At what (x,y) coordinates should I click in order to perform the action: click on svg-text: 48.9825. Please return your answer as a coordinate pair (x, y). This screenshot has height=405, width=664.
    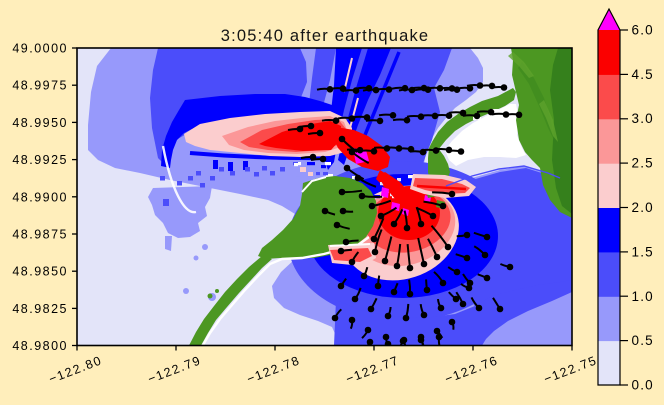
    Looking at the image, I should click on (40, 309).